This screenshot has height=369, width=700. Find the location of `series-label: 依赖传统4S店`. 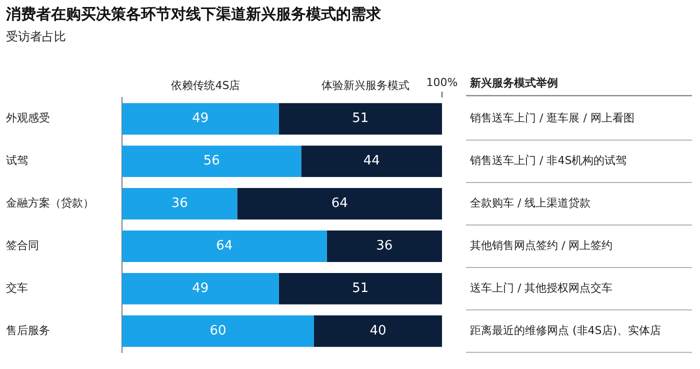

series-label: 依赖传统4S店 is located at coordinates (205, 85).